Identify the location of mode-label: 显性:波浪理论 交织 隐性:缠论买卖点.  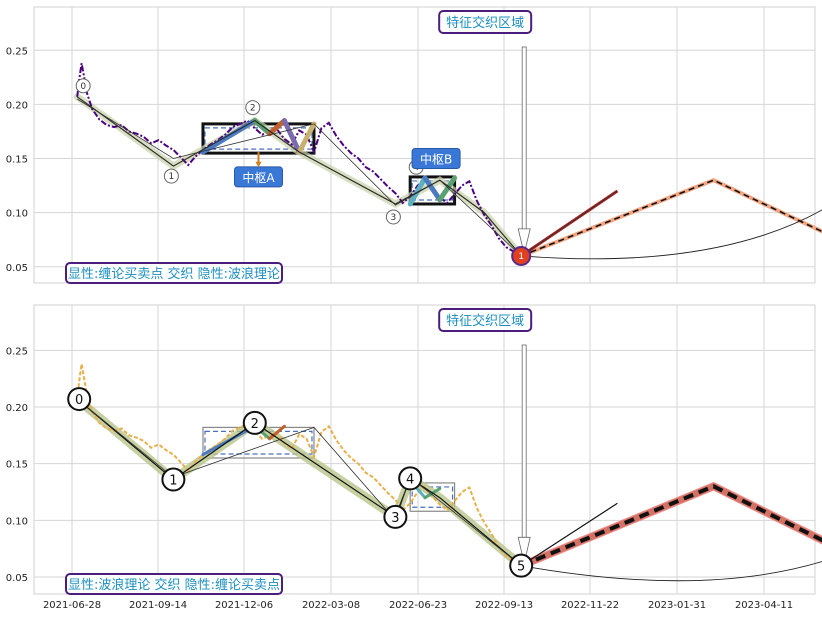
(174, 585).